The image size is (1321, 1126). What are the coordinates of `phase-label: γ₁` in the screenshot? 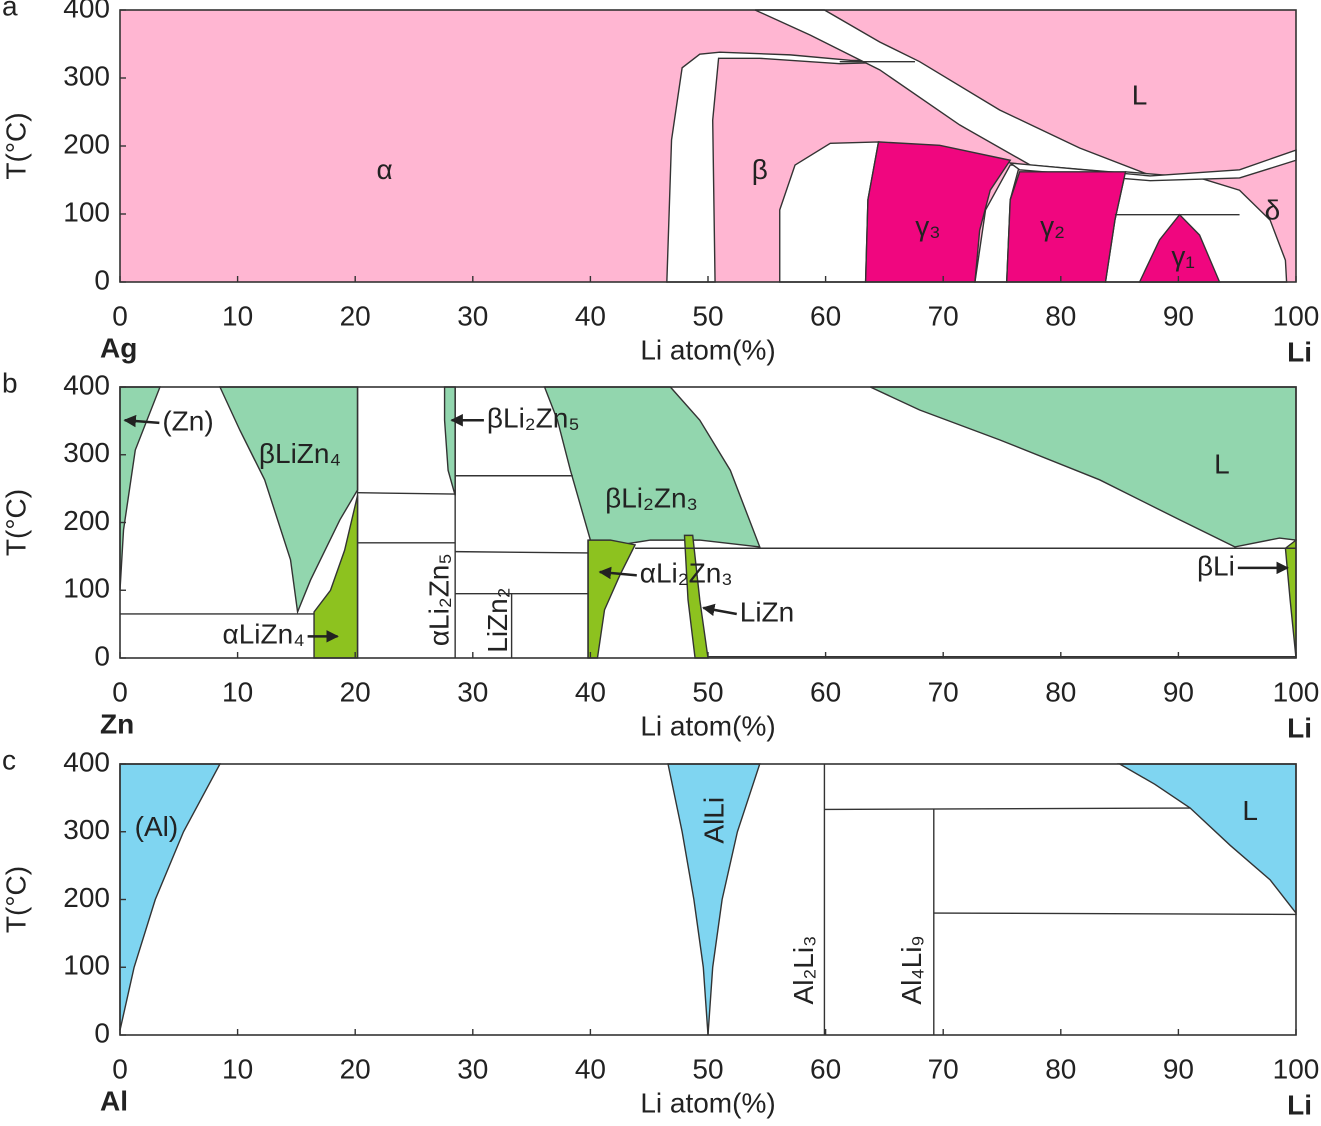 It's located at (1182, 256).